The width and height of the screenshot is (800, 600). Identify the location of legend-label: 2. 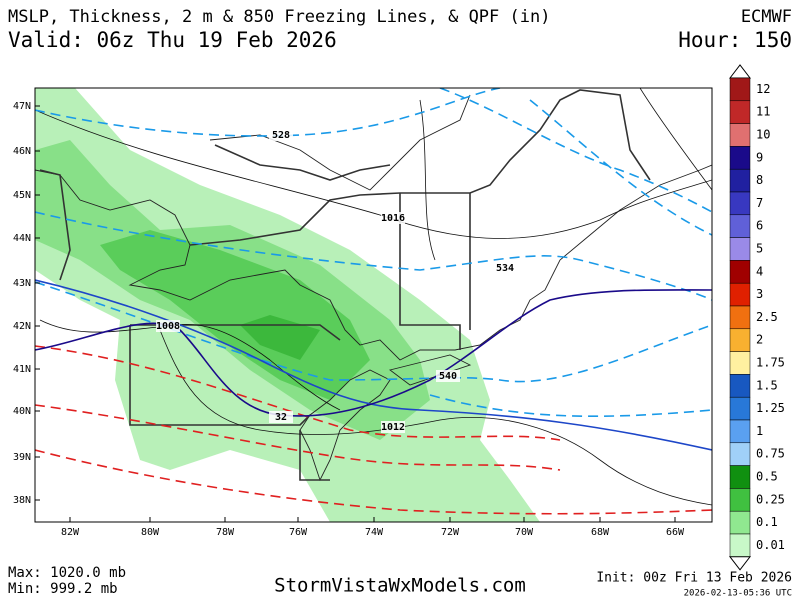
(759, 340).